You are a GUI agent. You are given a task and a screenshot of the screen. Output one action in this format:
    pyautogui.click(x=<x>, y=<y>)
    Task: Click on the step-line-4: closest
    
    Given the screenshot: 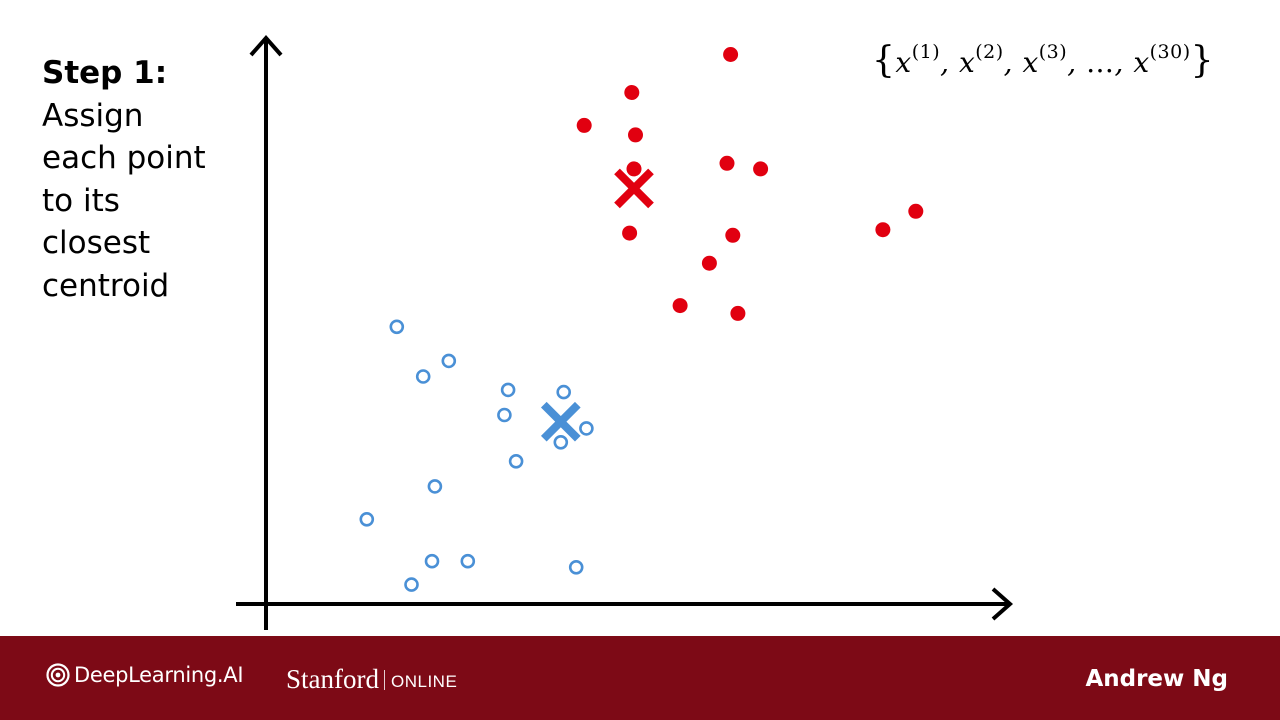 What is the action you would take?
    pyautogui.click(x=96, y=243)
    